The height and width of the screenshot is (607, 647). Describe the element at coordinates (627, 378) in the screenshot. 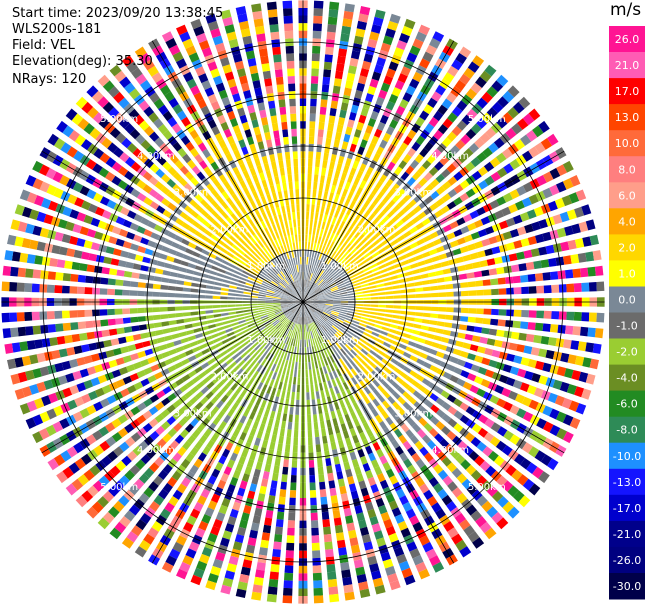

I see `colorbar-swatch` at that location.